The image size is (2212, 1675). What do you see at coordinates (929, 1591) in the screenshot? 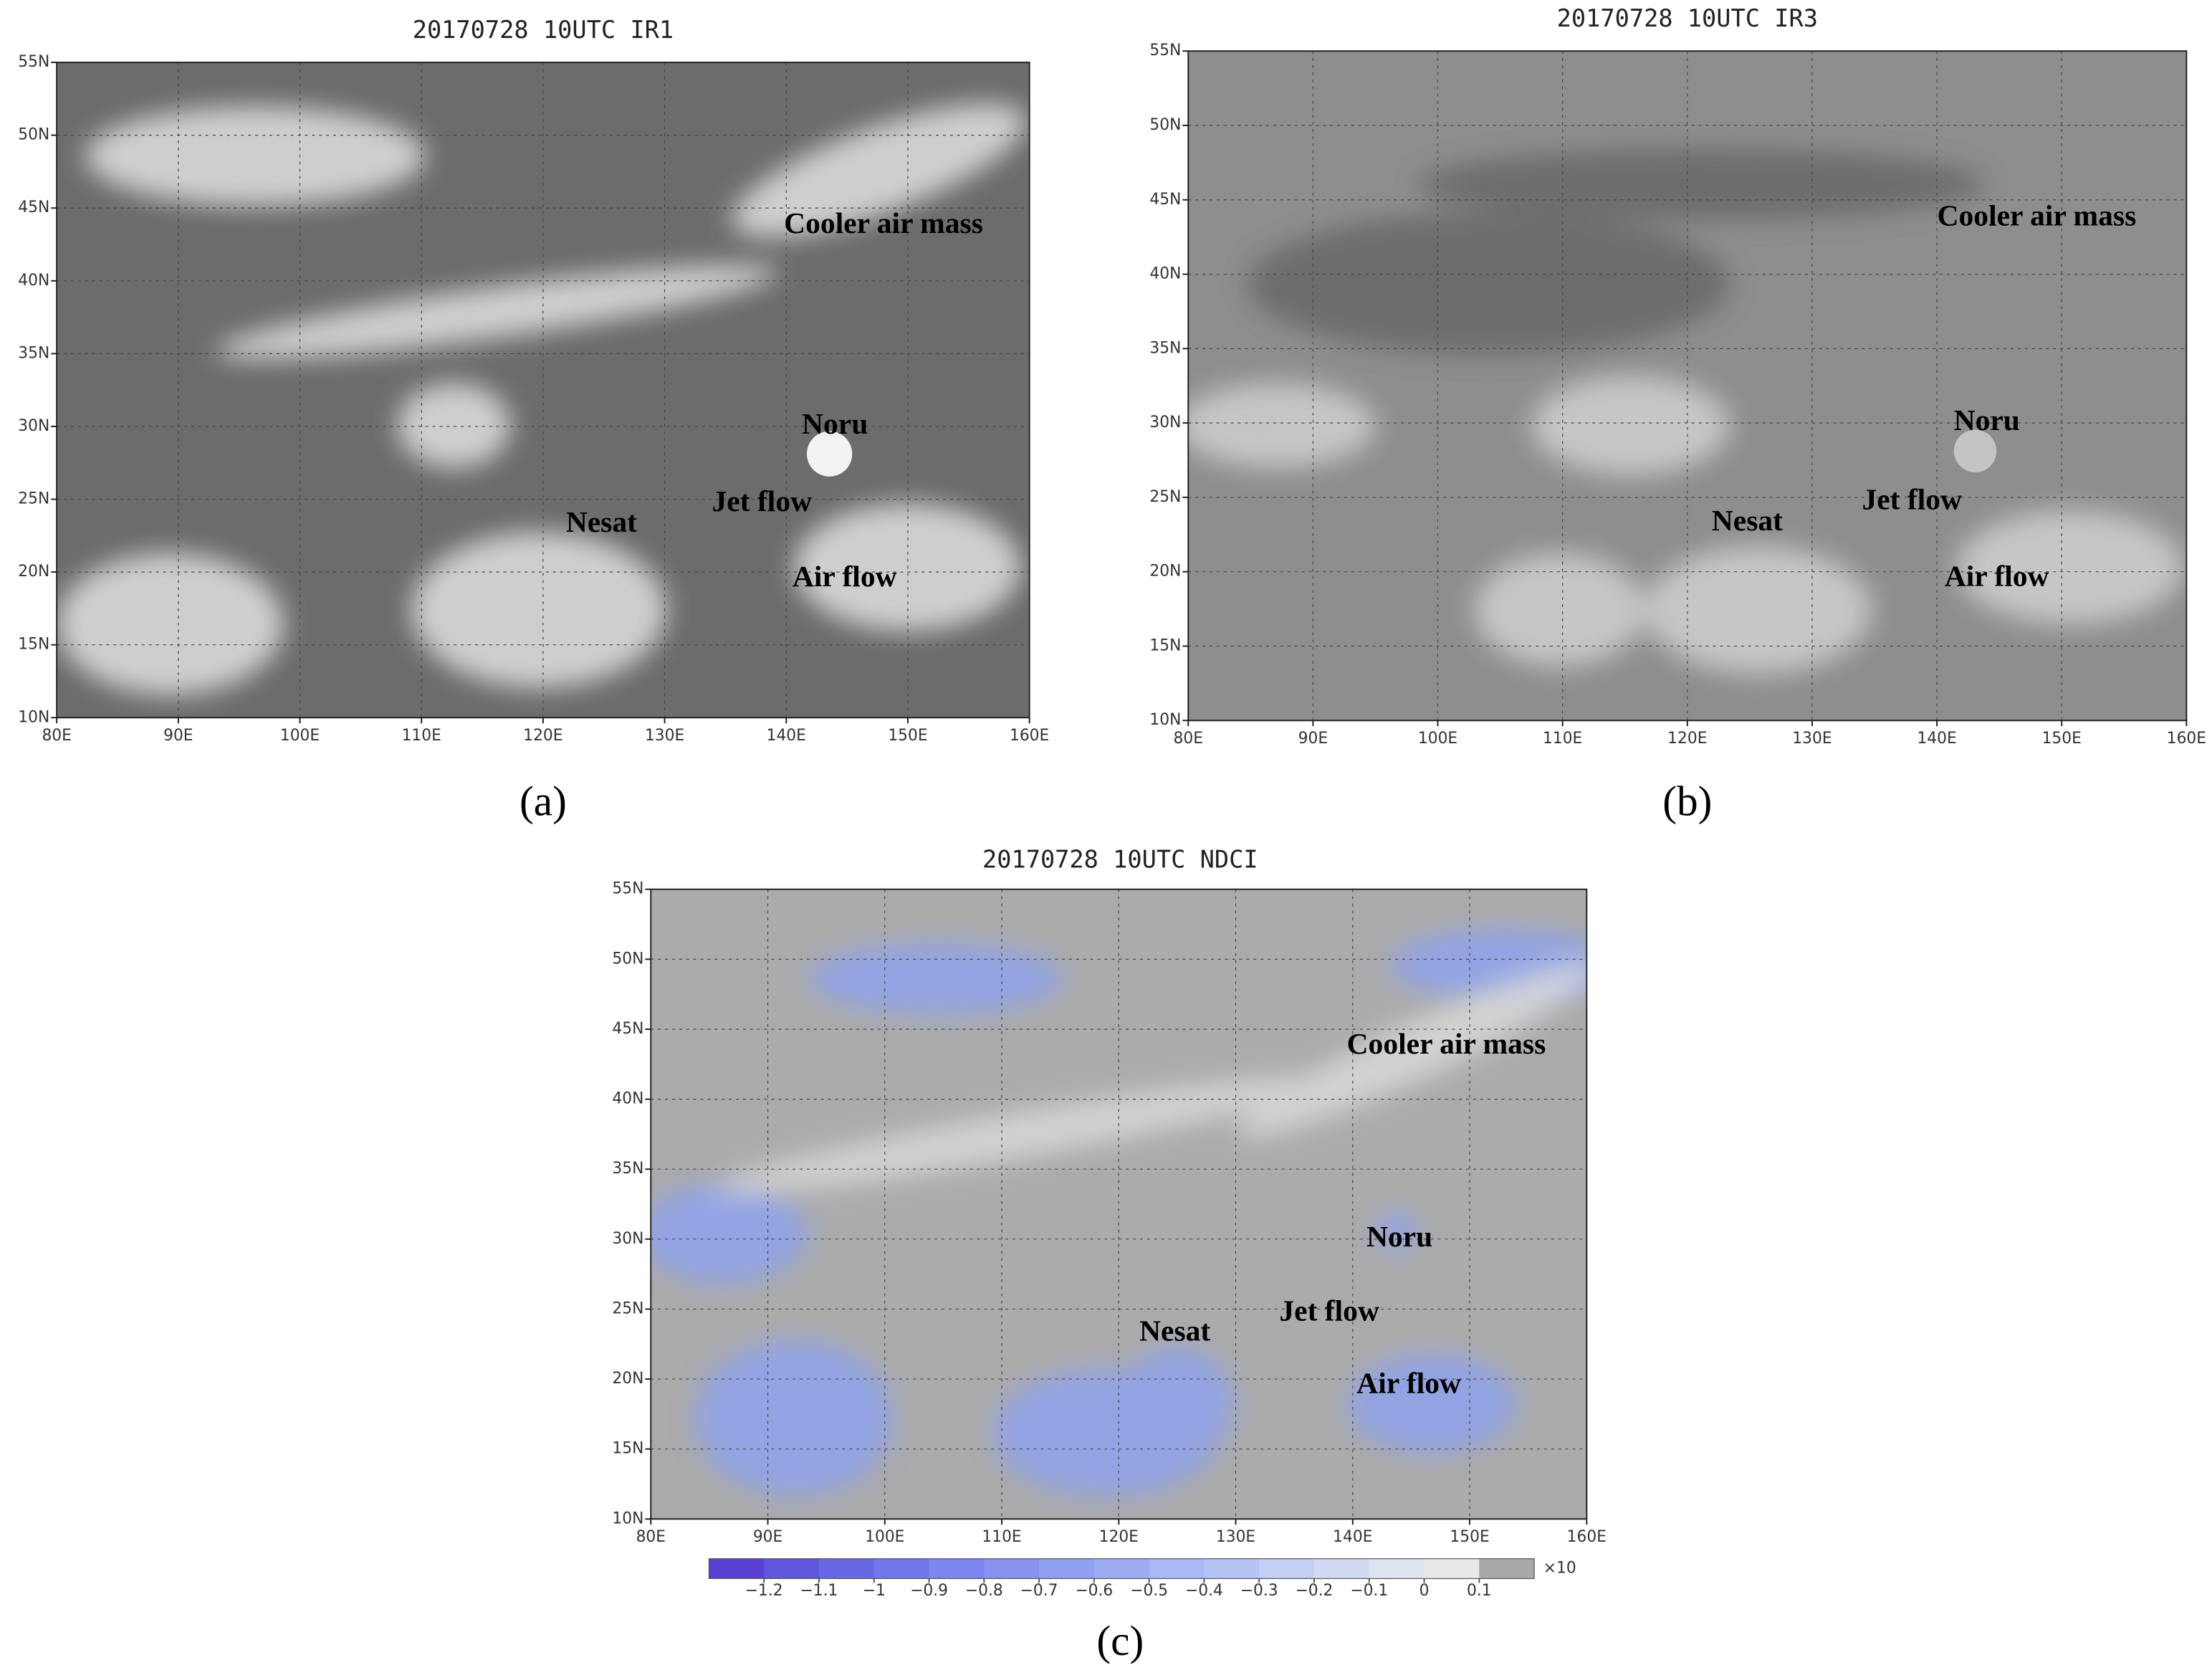
I see `colorbar-label: −0.9` at bounding box center [929, 1591].